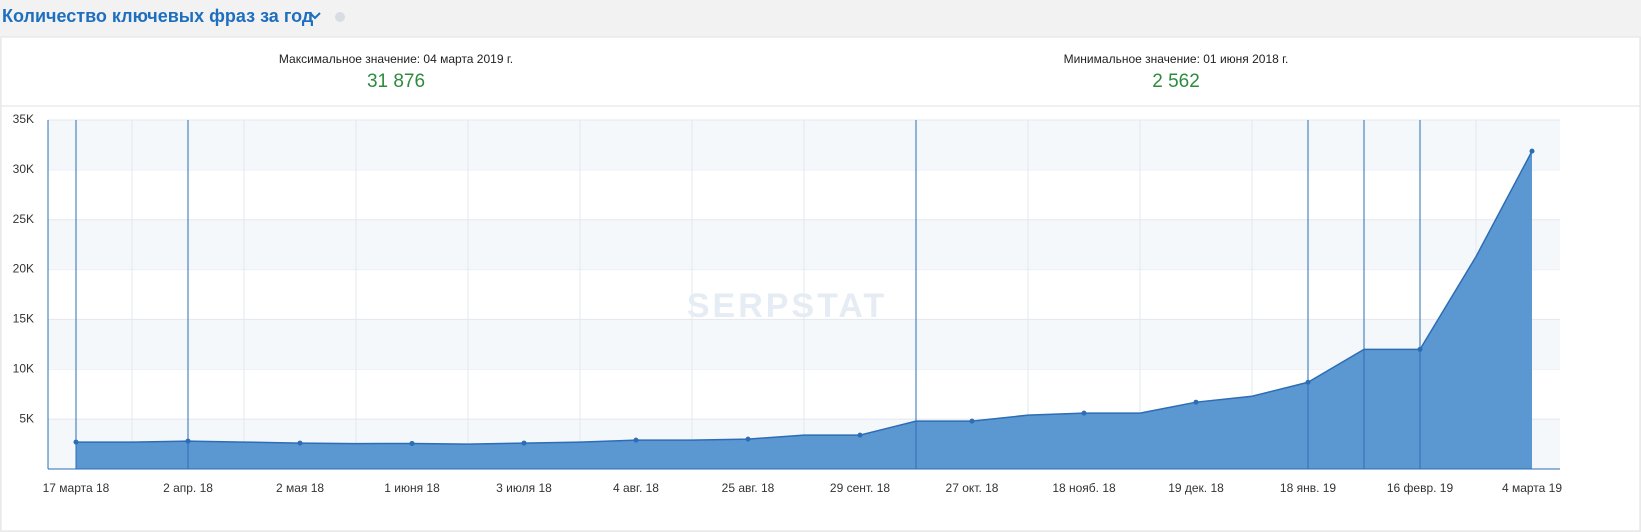  Describe the element at coordinates (412, 488) in the screenshot. I see `x-tick-label: 1 июня 18` at that location.